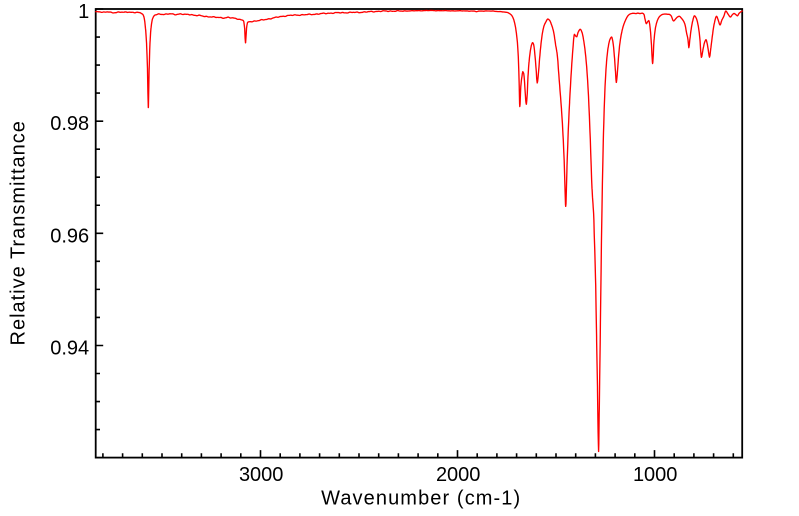 This screenshot has width=799, height=516. What do you see at coordinates (69, 124) in the screenshot?
I see `svg-text: 0.98` at bounding box center [69, 124].